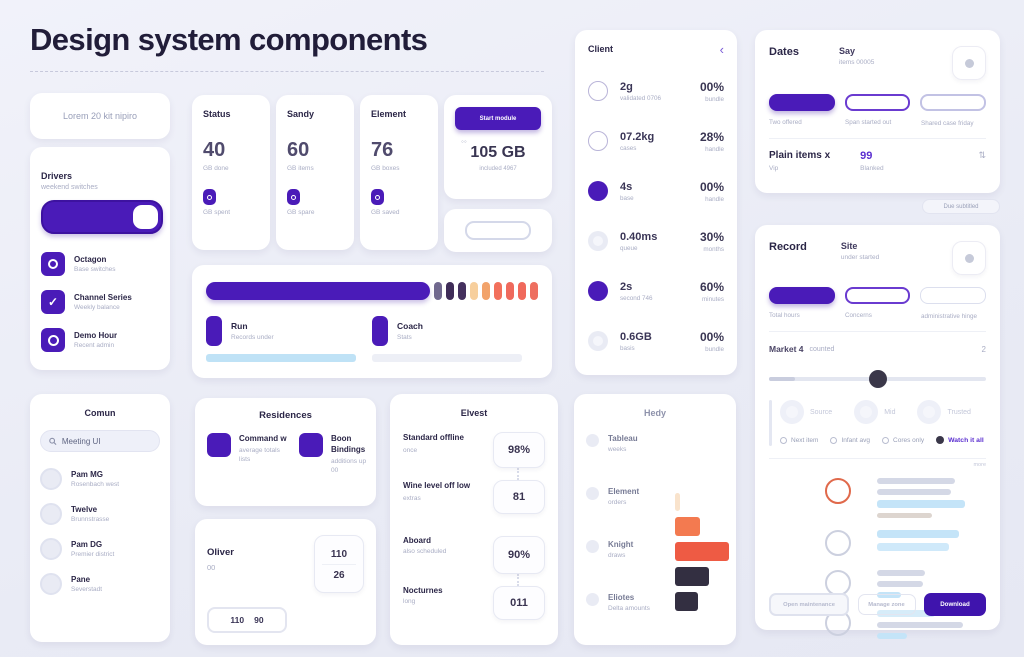  Describe the element at coordinates (97, 307) in the screenshot. I see `drivers-item-subtitle: Weekly balance` at that location.